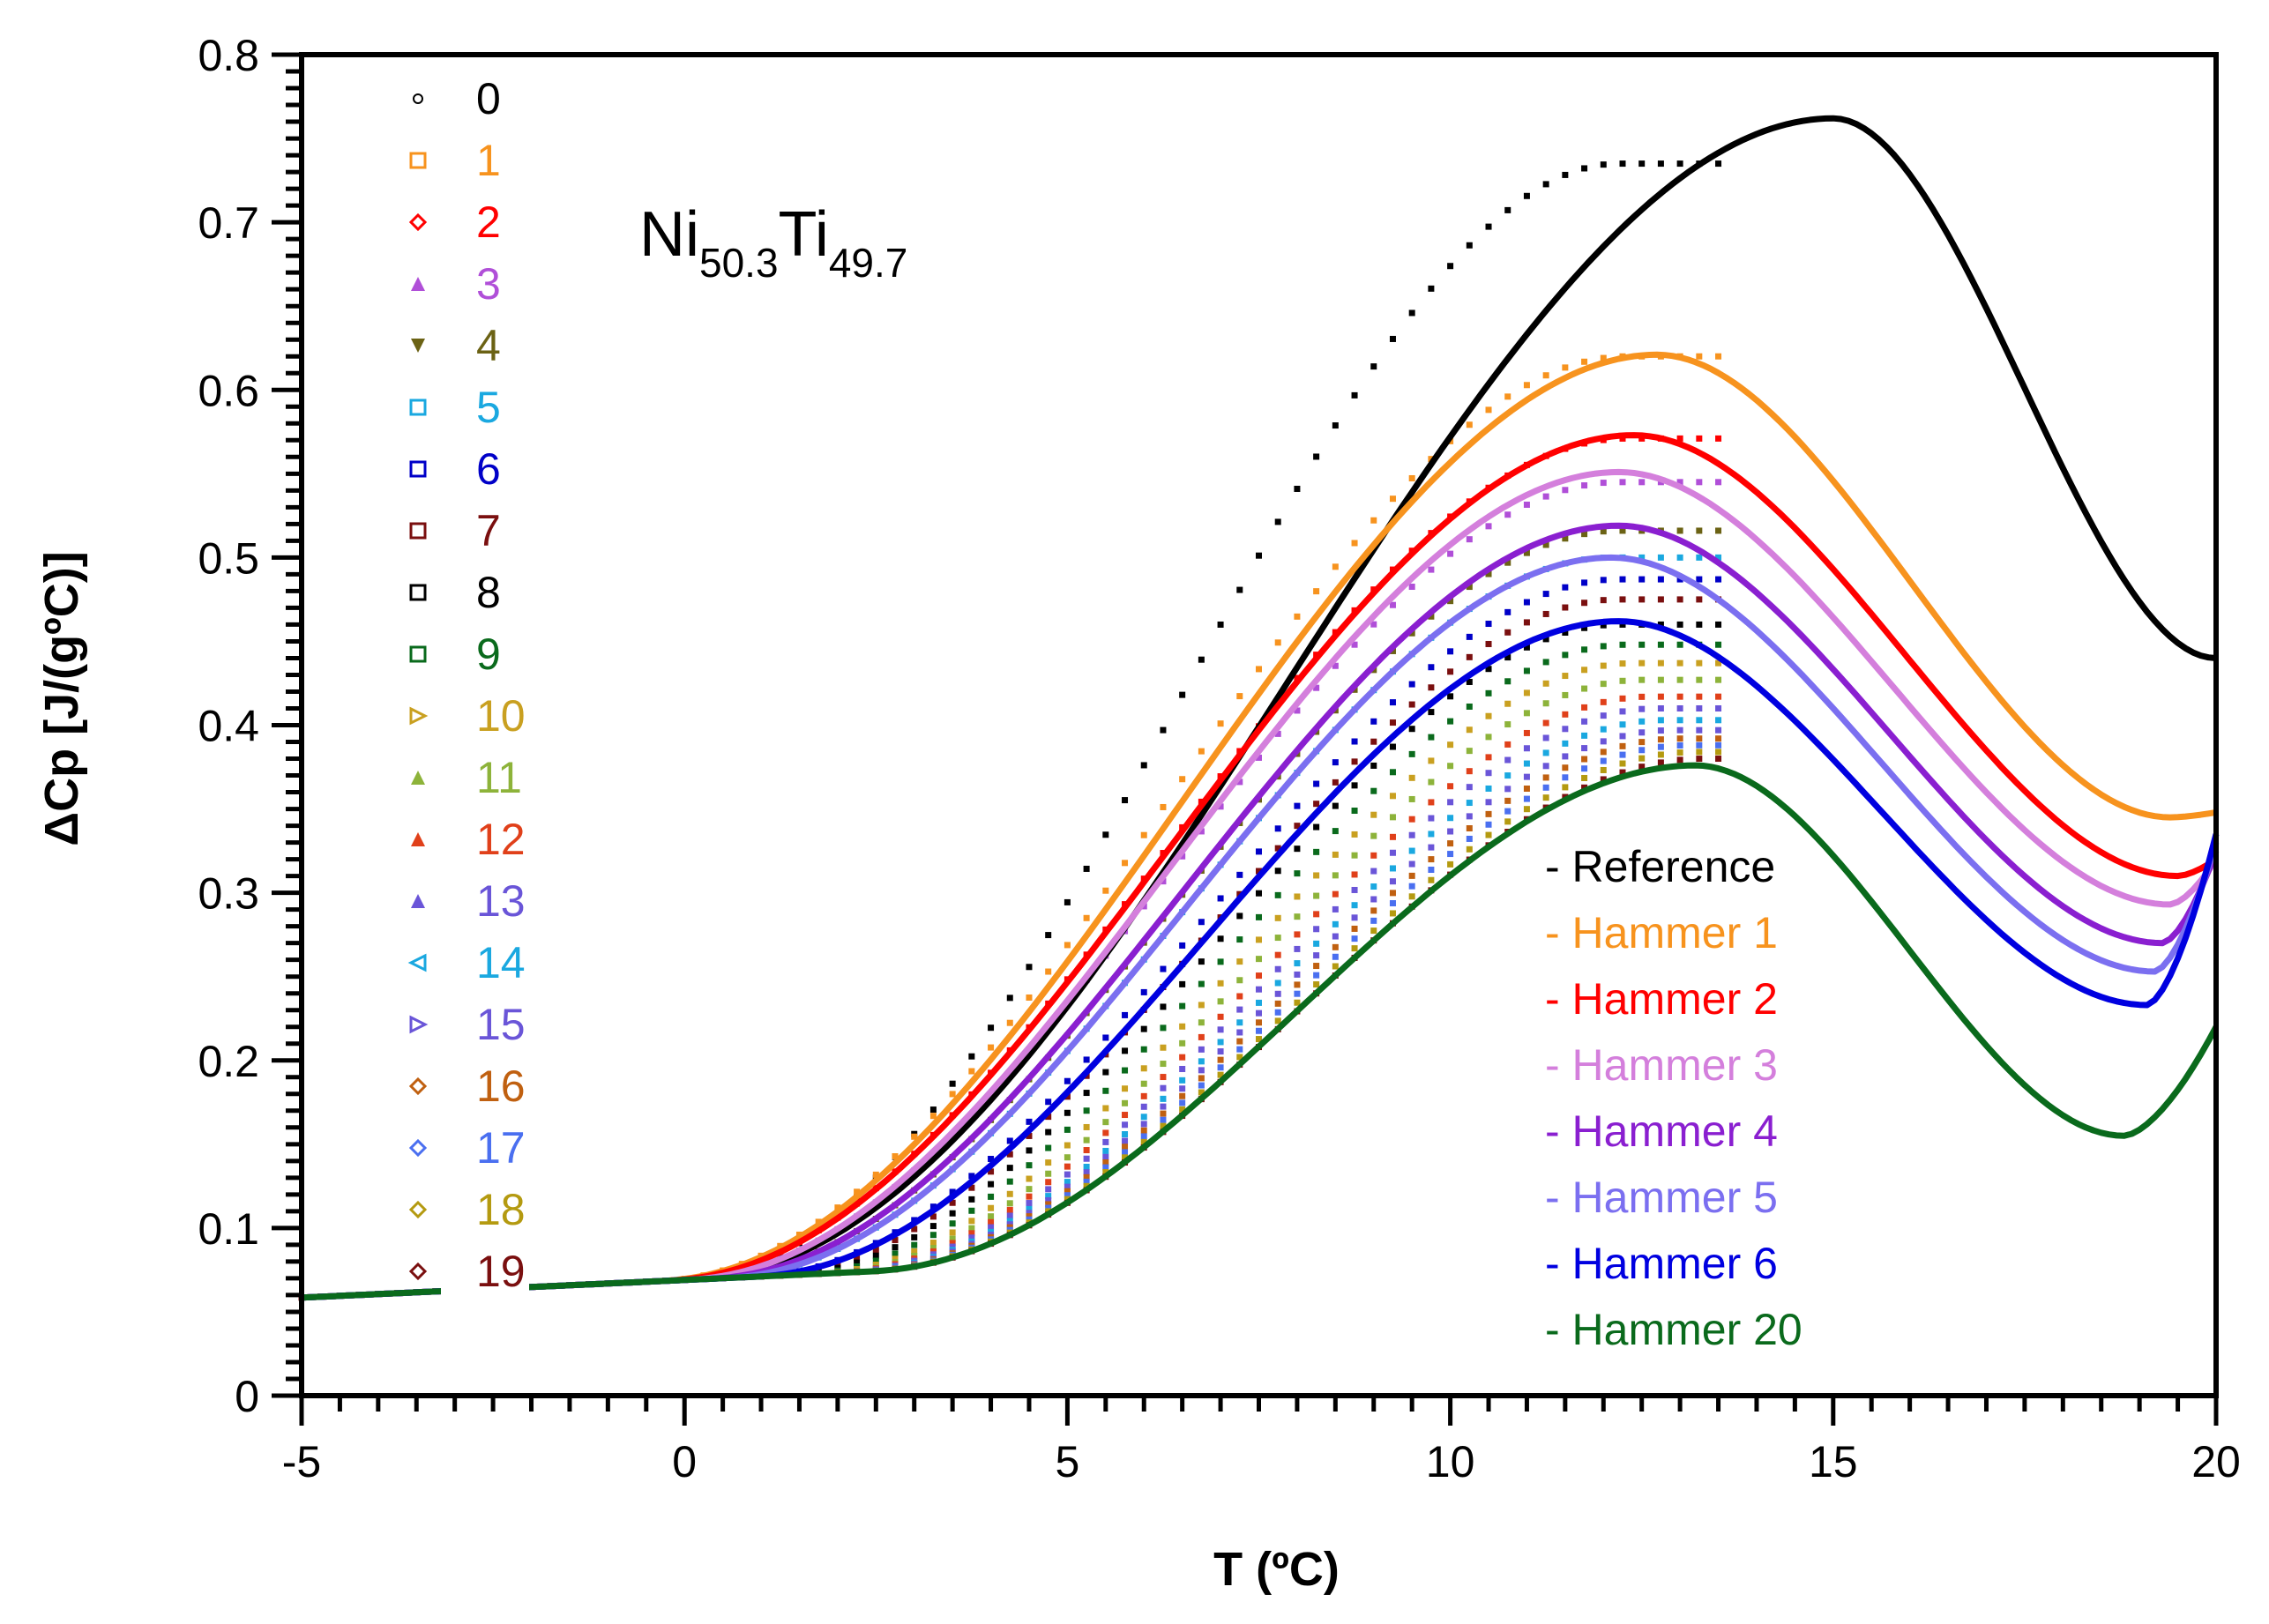 Image resolution: width=2269 pixels, height=1624 pixels. I want to click on alloy-label: Ni50.3Ti49.7, so click(773, 242).